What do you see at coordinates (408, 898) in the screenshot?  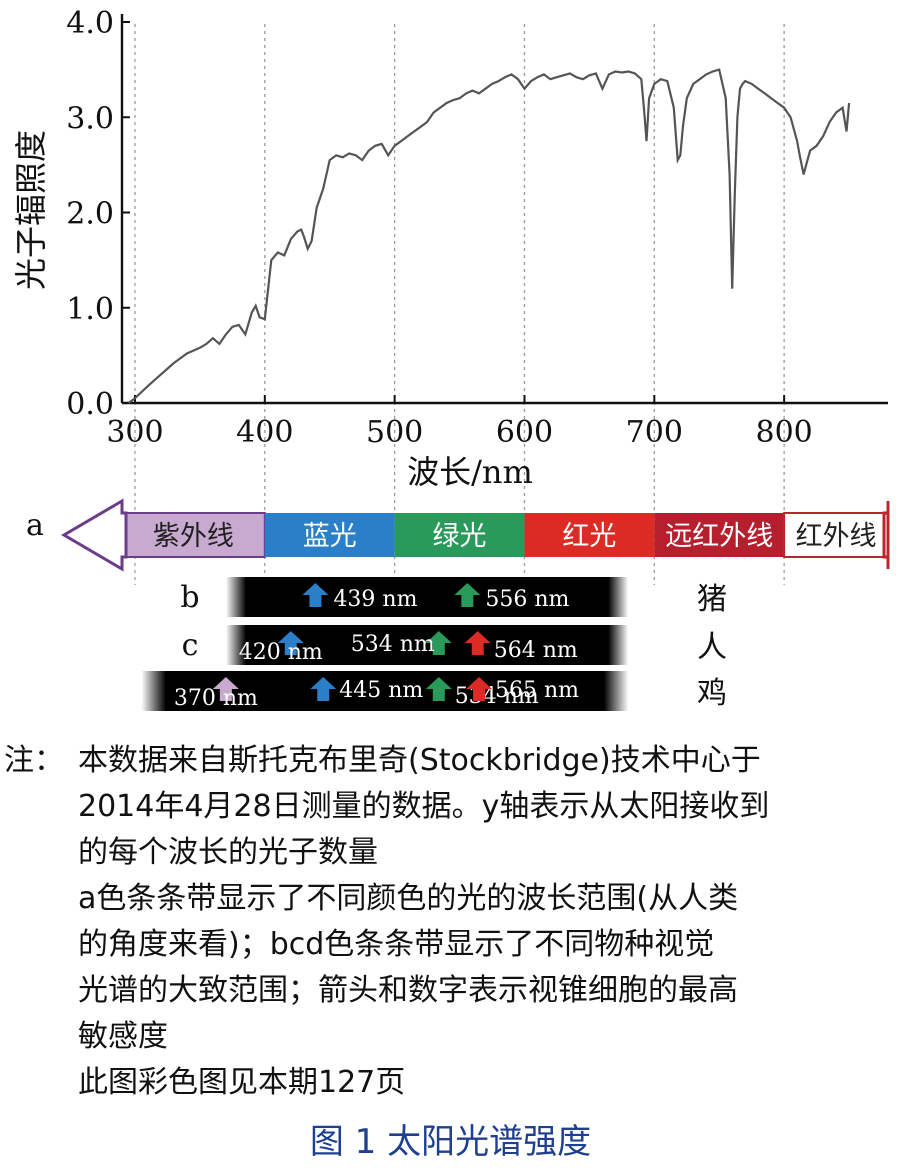 I see `note-text: a色条条带显示了不同颜色的光的波长范围(从人类` at bounding box center [408, 898].